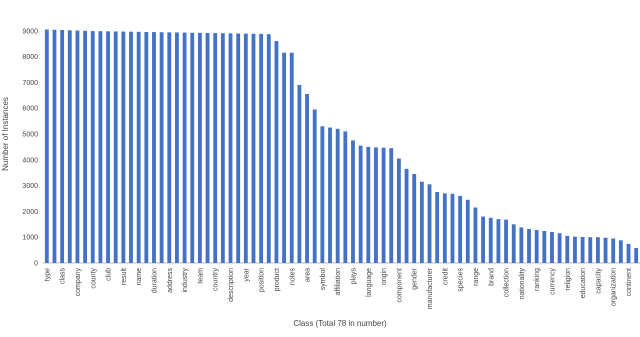 The image size is (640, 337). I want to click on x-tick-label: position, so click(262, 280).